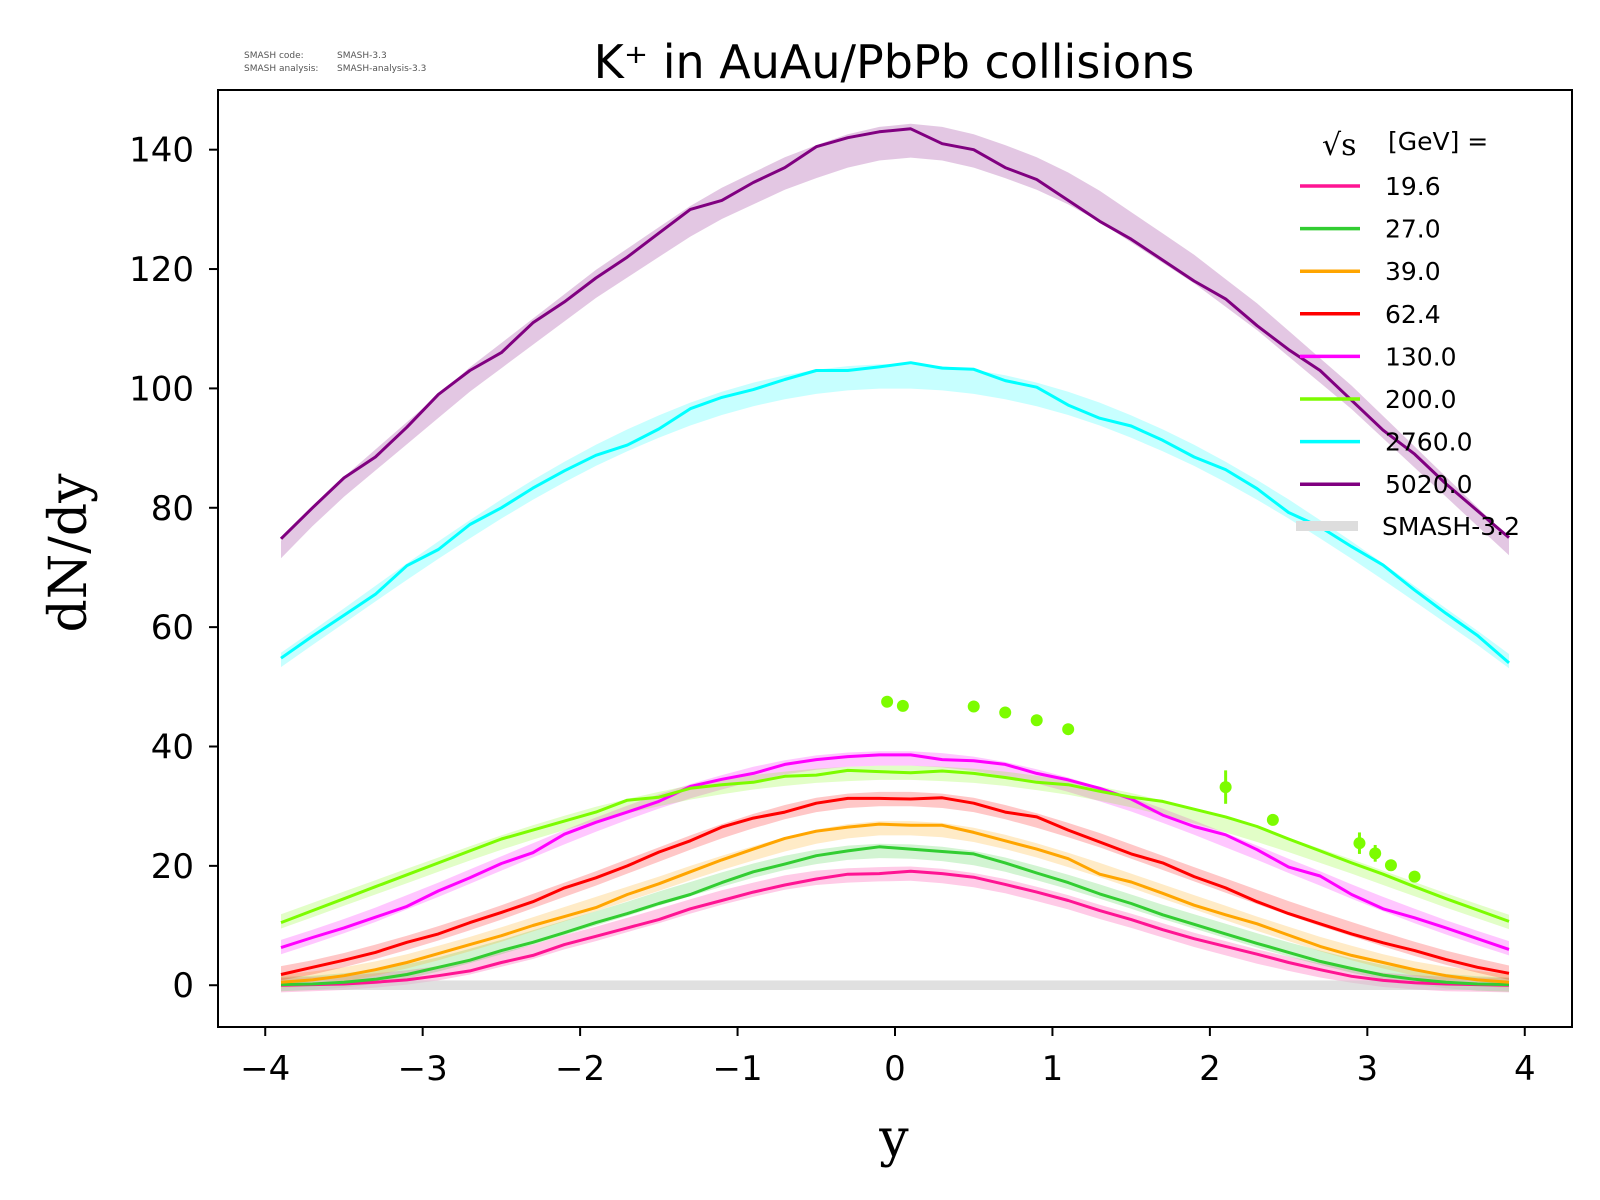 This screenshot has height=1200, width=1600. I want to click on x-tick-label: −2, so click(580, 1069).